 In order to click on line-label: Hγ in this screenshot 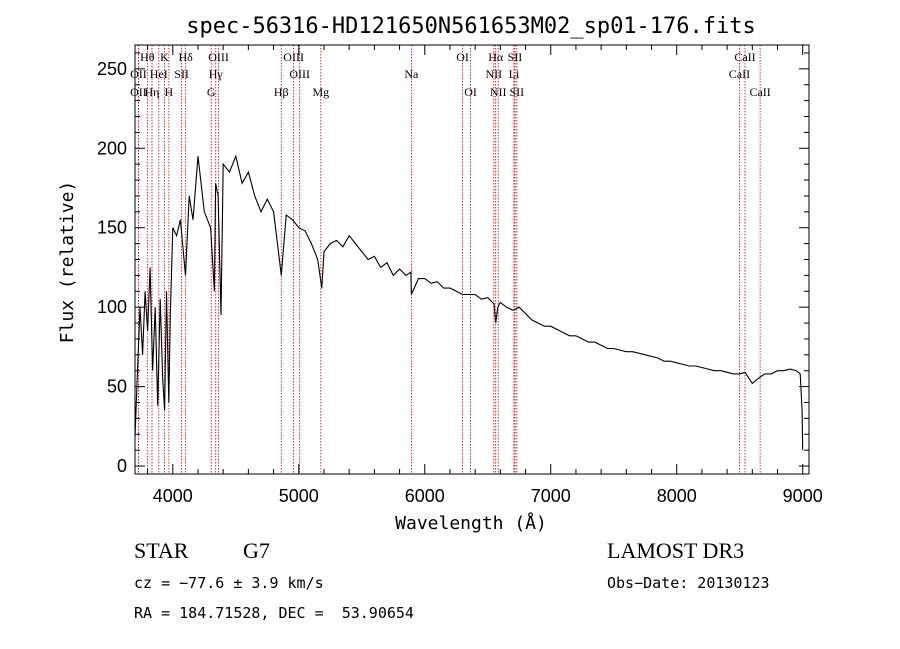, I will do `click(216, 74)`.